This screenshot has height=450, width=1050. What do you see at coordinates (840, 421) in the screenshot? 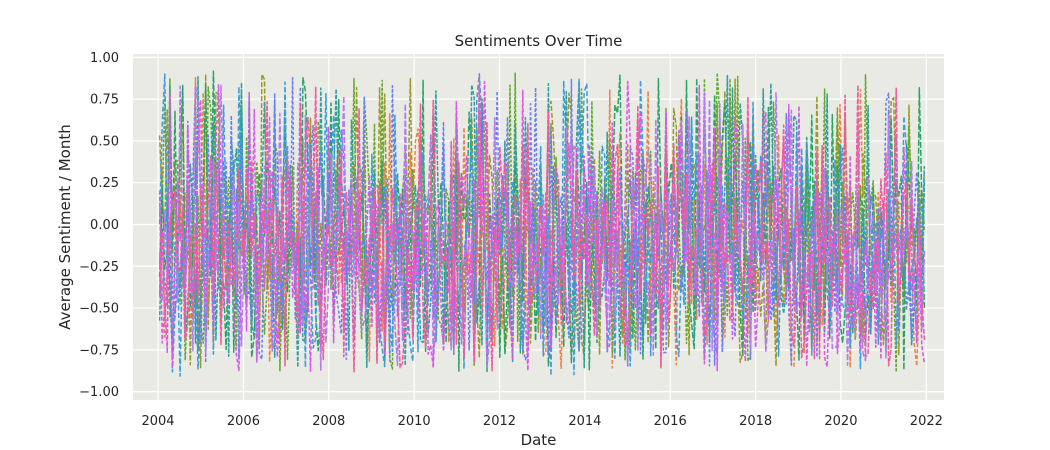
I see `x-tick-label: 2020` at bounding box center [840, 421].